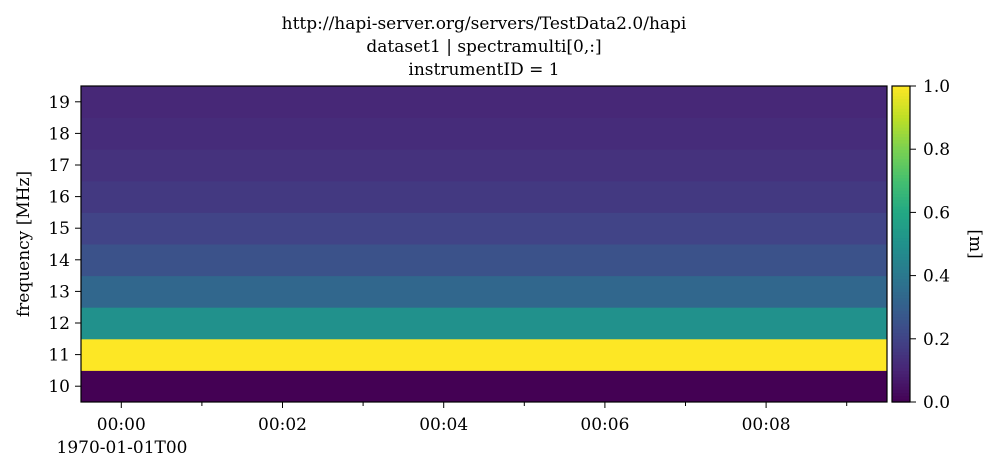 The height and width of the screenshot is (471, 995). I want to click on x-tick-label: 00:04, so click(443, 425).